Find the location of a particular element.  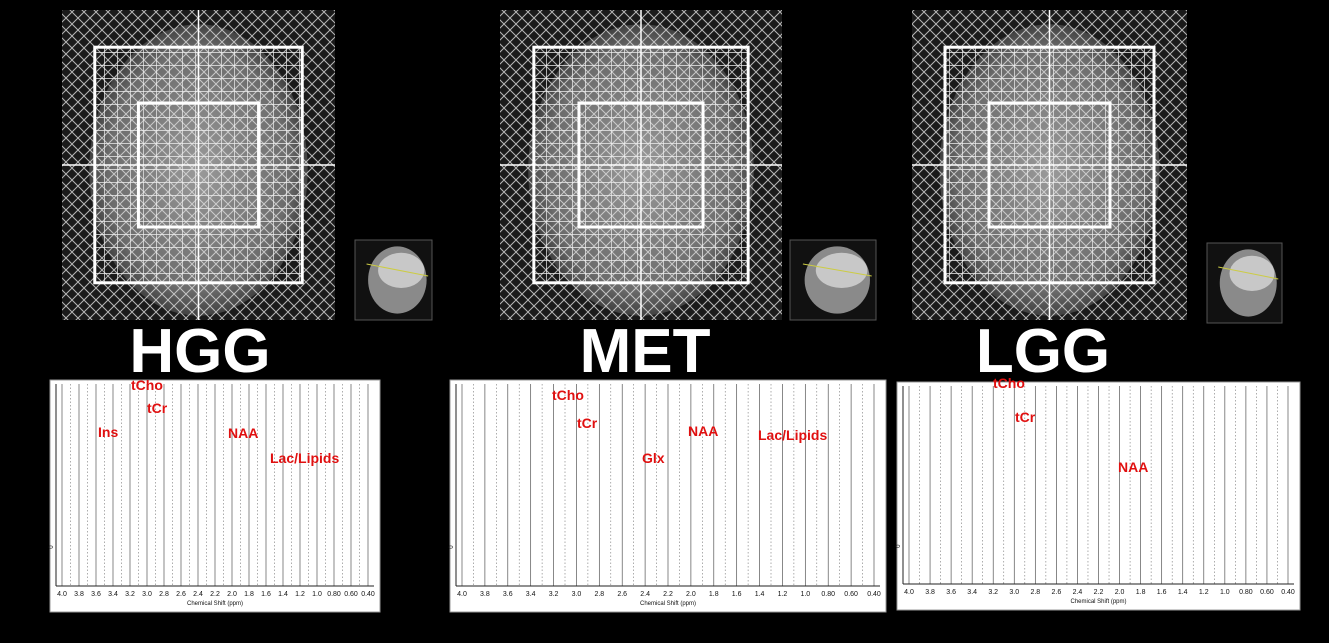

peak-label: Glx is located at coordinates (653, 458).